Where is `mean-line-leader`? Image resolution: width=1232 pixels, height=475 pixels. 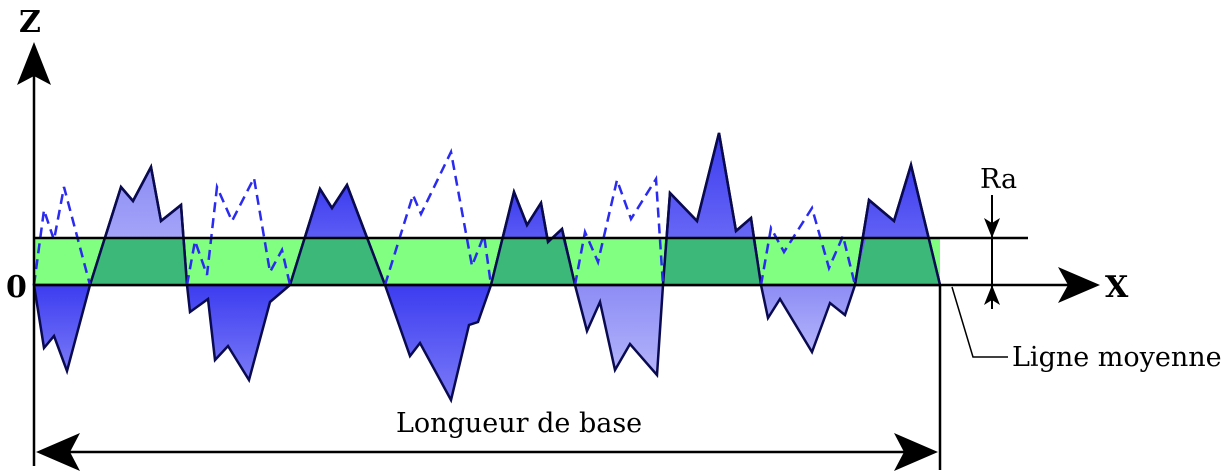
mean-line-leader is located at coordinates (979, 322).